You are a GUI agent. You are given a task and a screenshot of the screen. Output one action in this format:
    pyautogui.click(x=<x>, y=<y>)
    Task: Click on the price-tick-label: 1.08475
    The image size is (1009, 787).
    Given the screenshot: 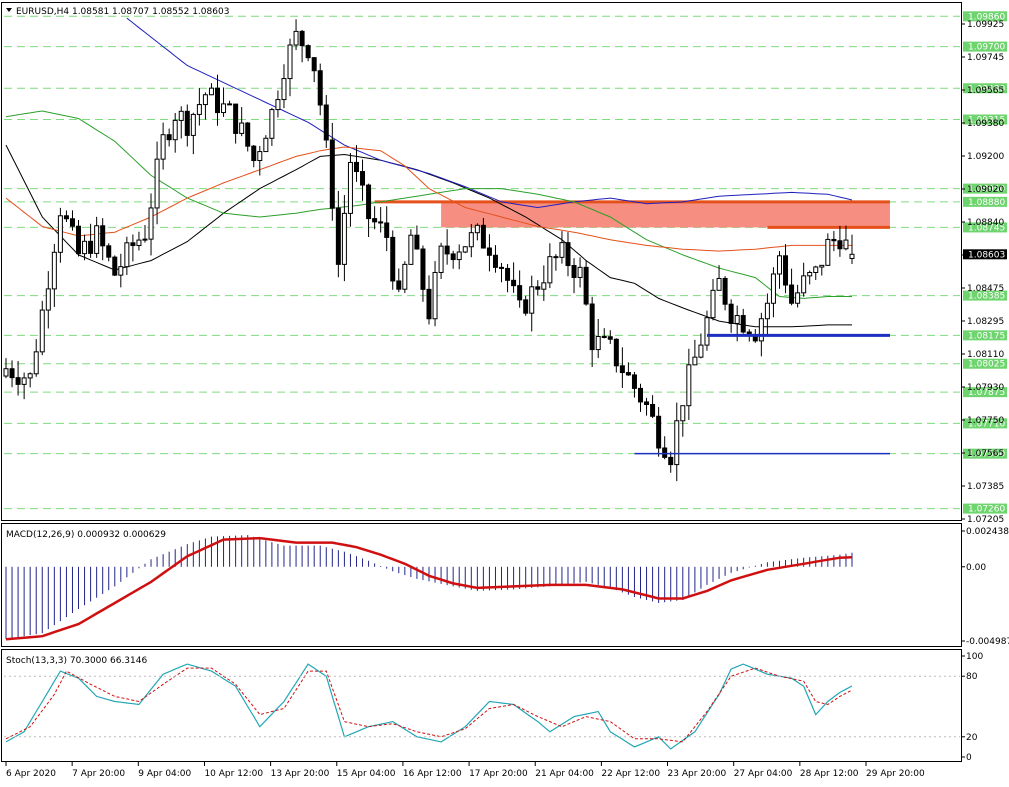 What is the action you would take?
    pyautogui.click(x=985, y=289)
    